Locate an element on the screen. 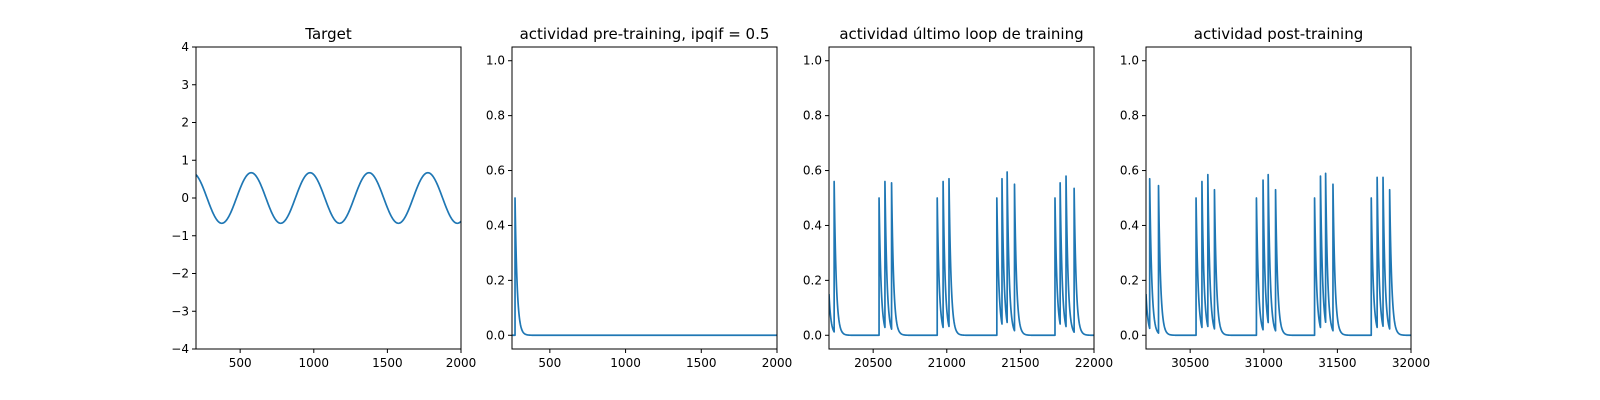 Image resolution: width=1600 pixels, height=400 pixels. x-tick-label: 31500 is located at coordinates (1337, 363).